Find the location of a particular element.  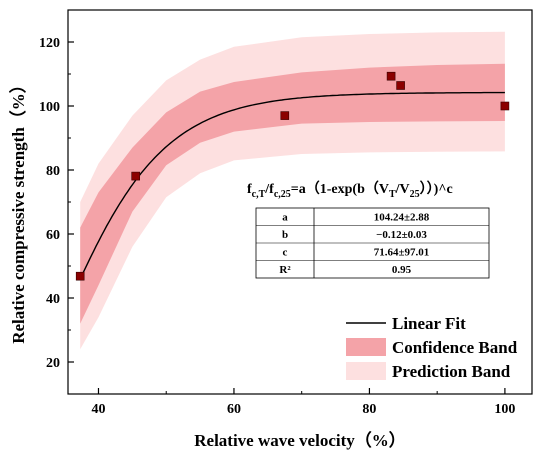

stats-value: 71.64±97.01 is located at coordinates (402, 253).